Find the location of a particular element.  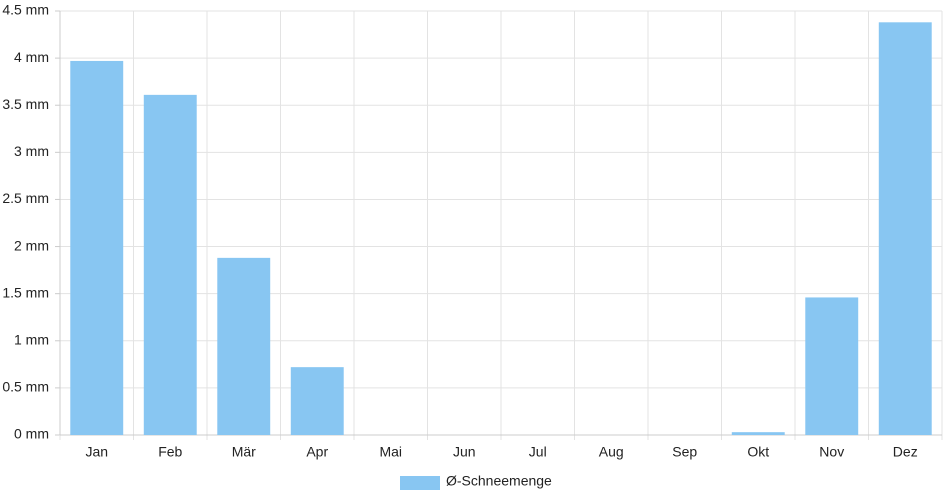

x-tick-label: Mär is located at coordinates (244, 452).